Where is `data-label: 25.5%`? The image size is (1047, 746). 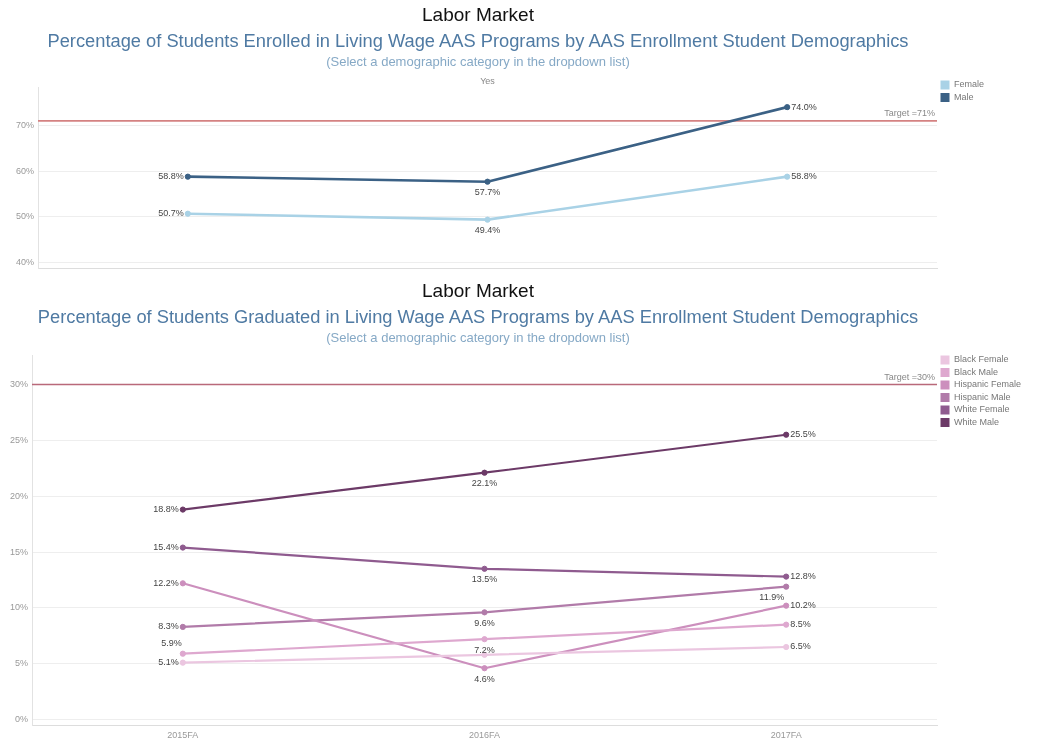 data-label: 25.5% is located at coordinates (803, 434).